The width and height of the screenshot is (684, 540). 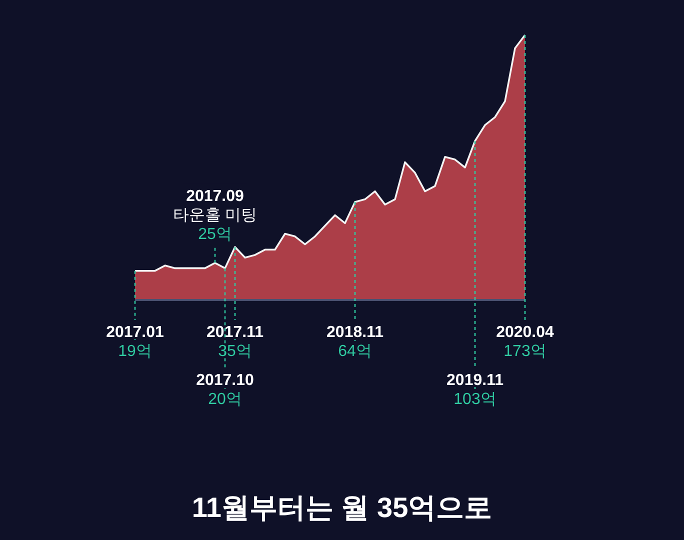 I want to click on annotation: 64억, so click(x=355, y=351).